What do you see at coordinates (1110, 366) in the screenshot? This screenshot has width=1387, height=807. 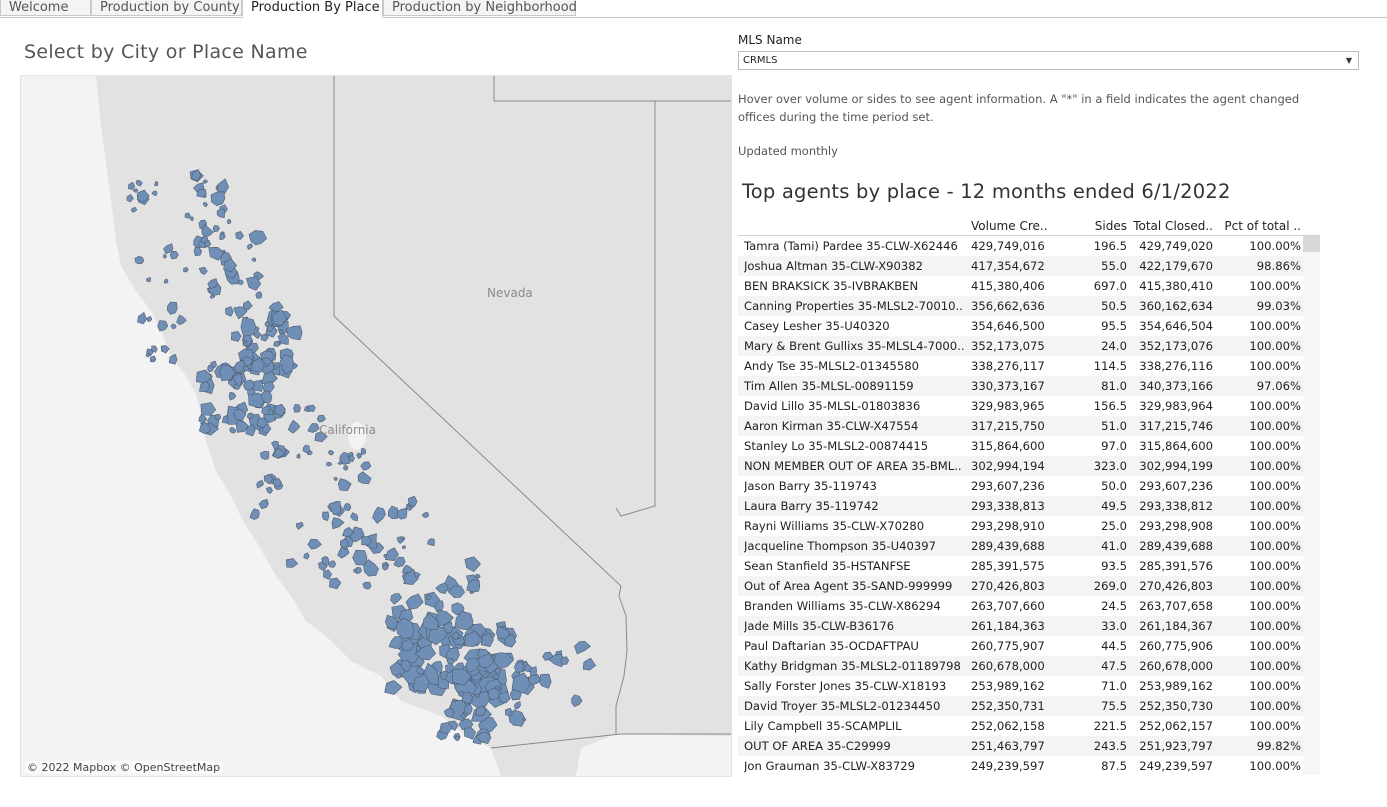 I see `sides-cell: 114.5` at bounding box center [1110, 366].